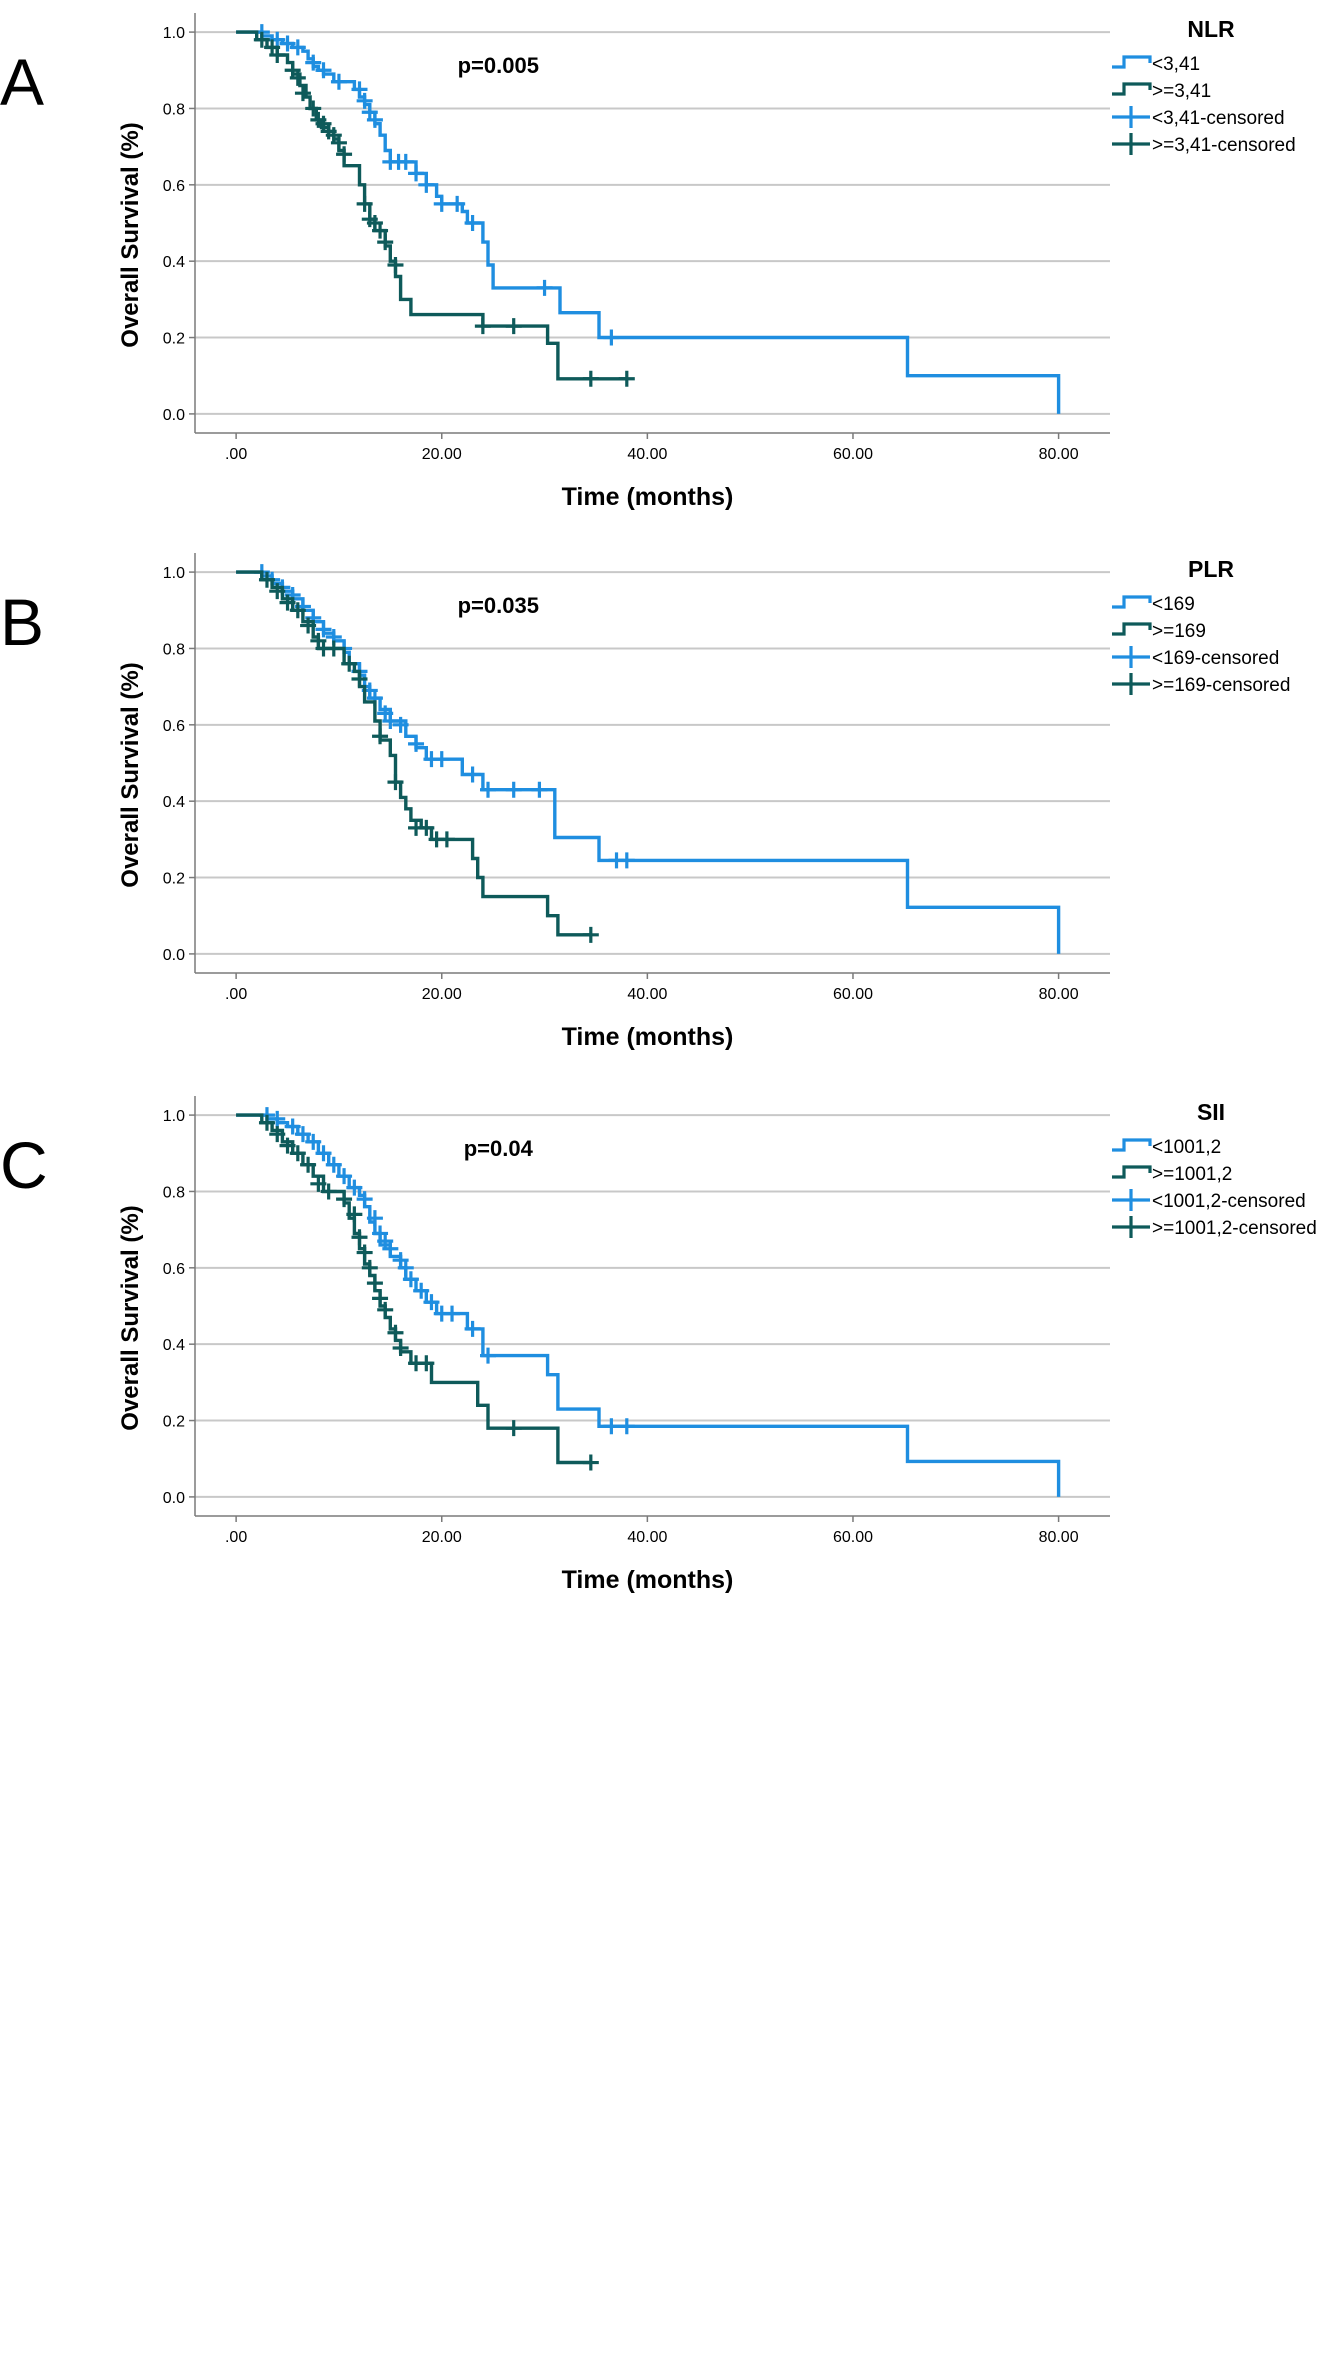  Describe the element at coordinates (1211, 569) in the screenshot. I see `legend-title: PLR` at that location.